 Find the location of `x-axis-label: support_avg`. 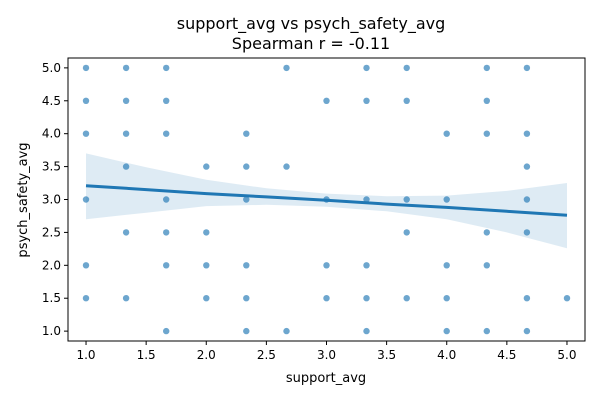

x-axis-label: support_avg is located at coordinates (326, 378).